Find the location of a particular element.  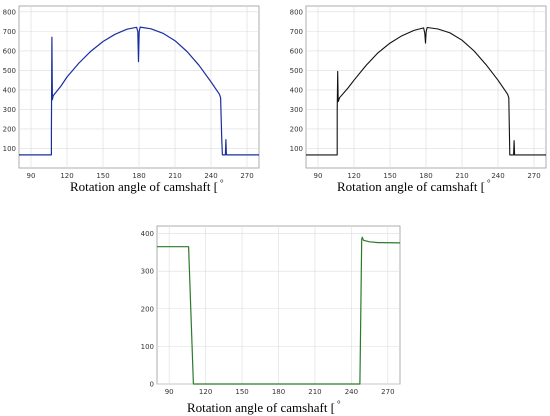

y-tick-label: 0 is located at coordinates (152, 385).